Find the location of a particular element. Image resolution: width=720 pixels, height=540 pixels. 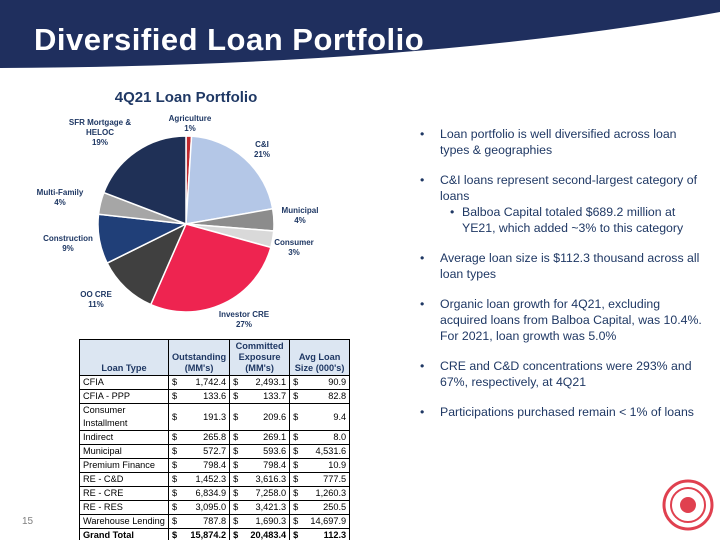

cell: 7,258.0 is located at coordinates (266, 493).